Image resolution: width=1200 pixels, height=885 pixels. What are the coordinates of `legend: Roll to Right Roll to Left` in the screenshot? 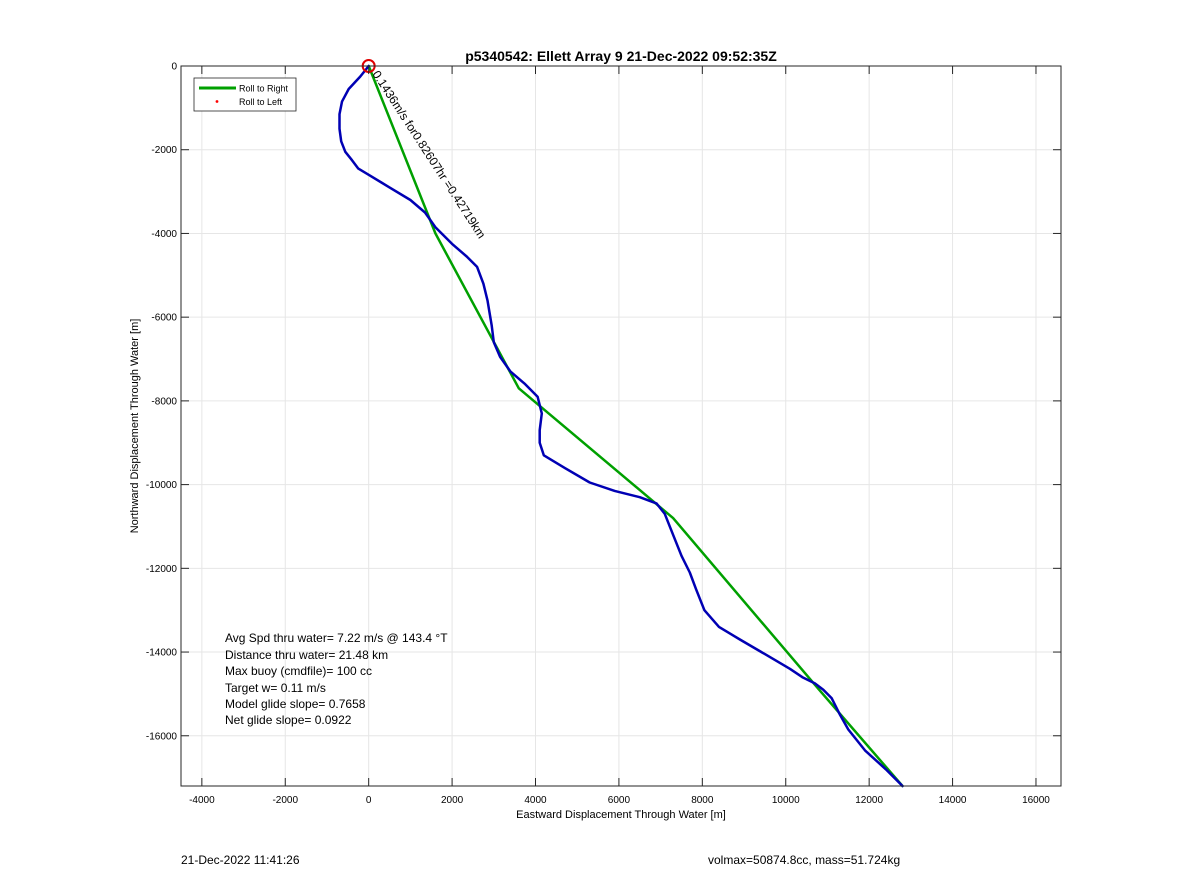 It's located at (245, 94).